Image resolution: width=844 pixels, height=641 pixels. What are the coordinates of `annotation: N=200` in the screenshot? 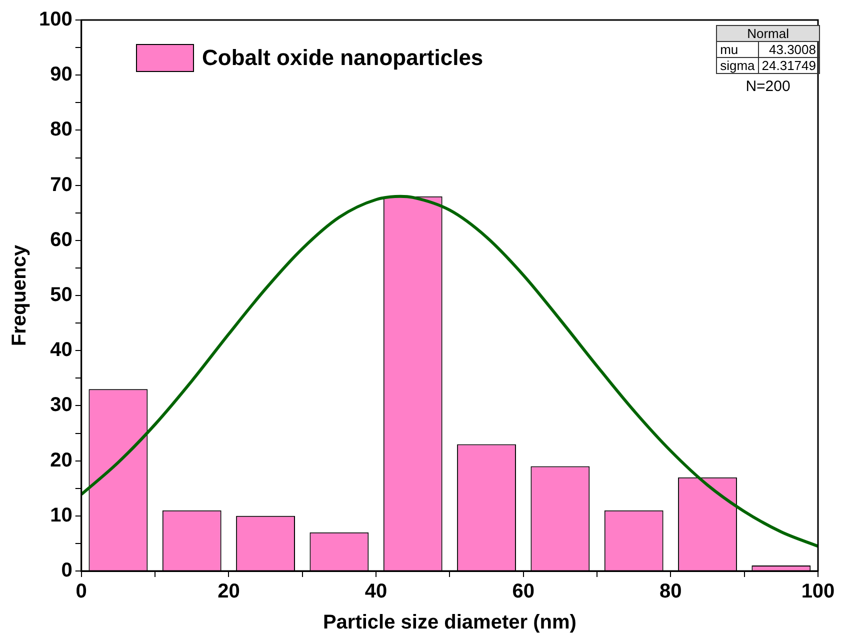 It's located at (768, 86).